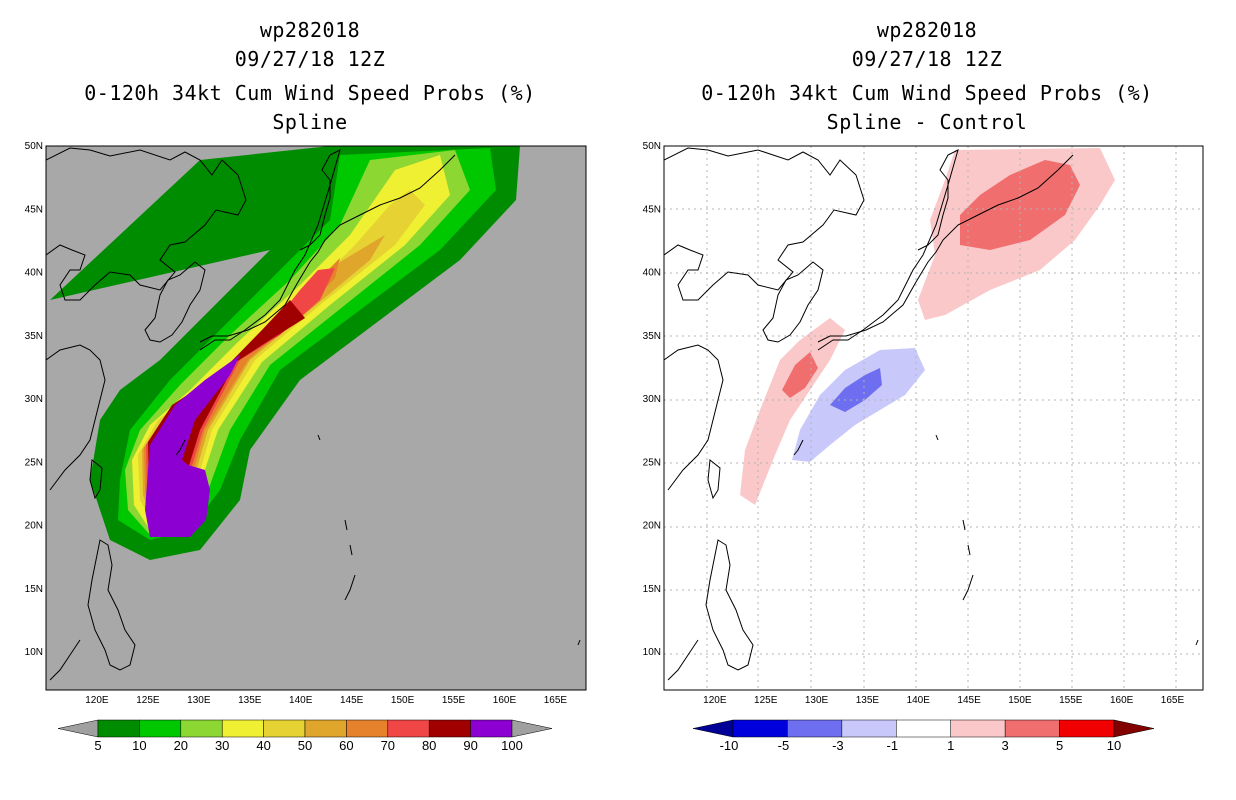  I want to click on right-colorbar-low-arrow, so click(713, 728).